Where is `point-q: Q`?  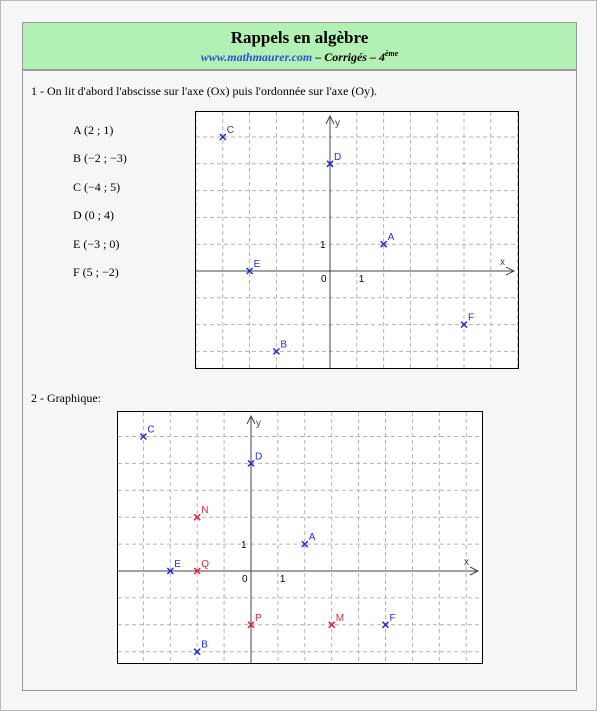
point-q: Q is located at coordinates (201, 567).